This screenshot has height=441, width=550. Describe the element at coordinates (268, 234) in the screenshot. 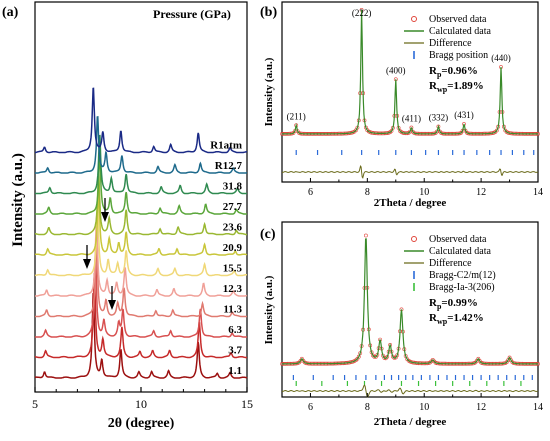

I see `panel-c-label: (c)` at that location.